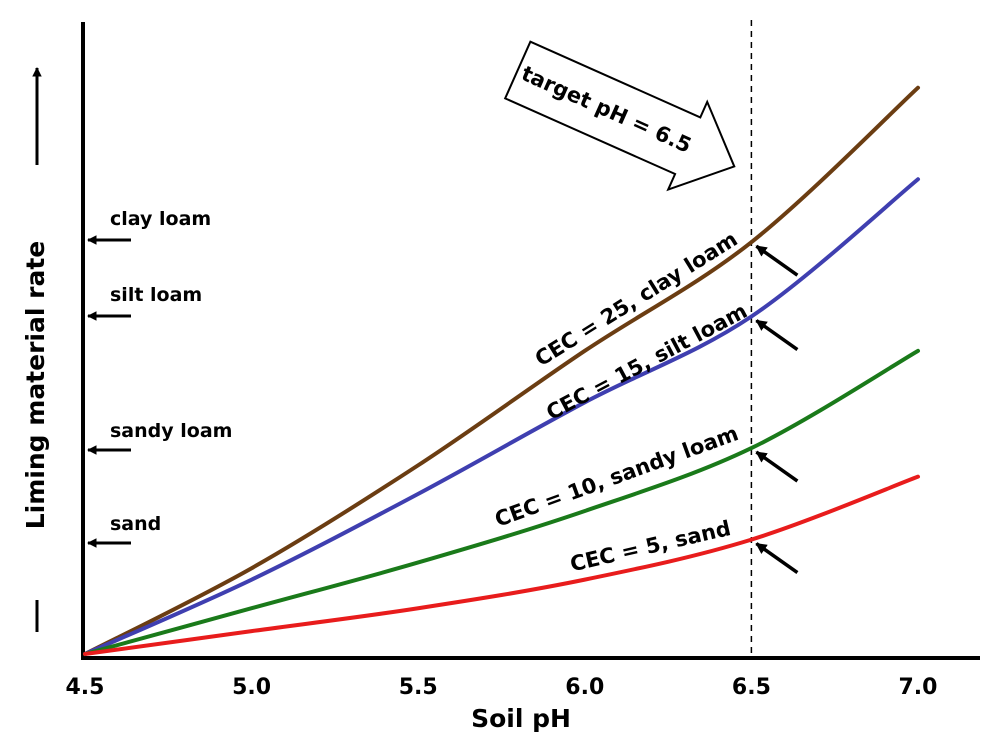 The image size is (1002, 754). What do you see at coordinates (160, 219) in the screenshot?
I see `soil-marker-label: clay loam` at bounding box center [160, 219].